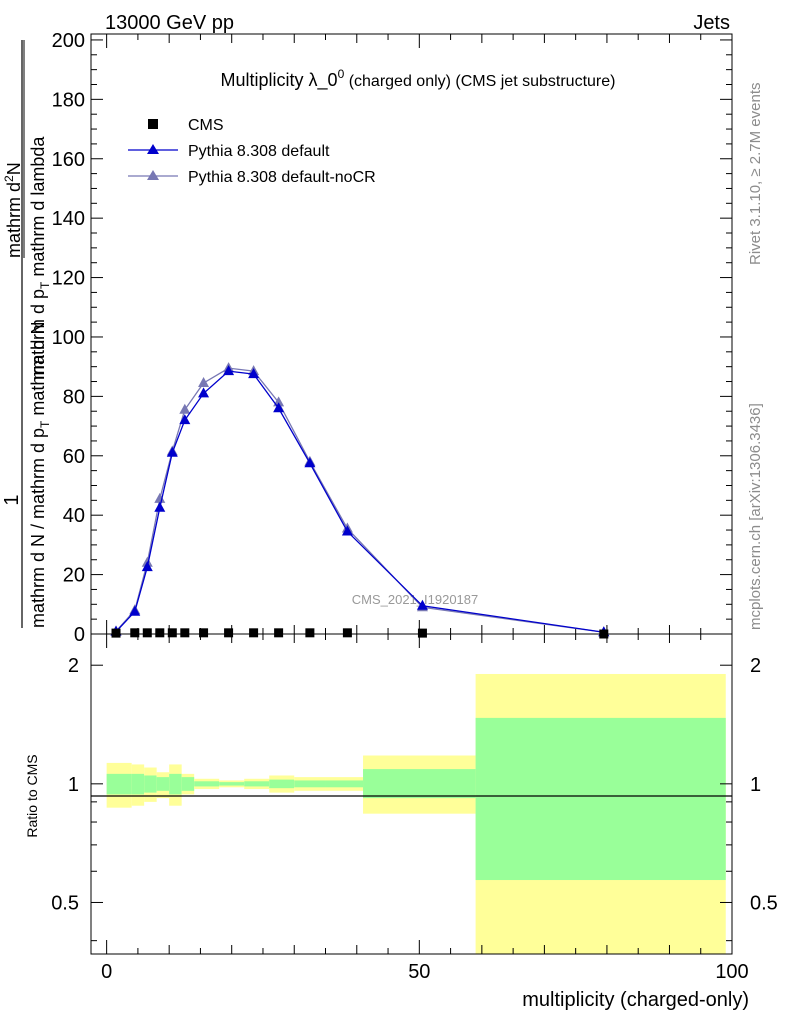 Image resolution: width=786 pixels, height=1024 pixels. I want to click on main-y-tick-label: 140, so click(68, 219).